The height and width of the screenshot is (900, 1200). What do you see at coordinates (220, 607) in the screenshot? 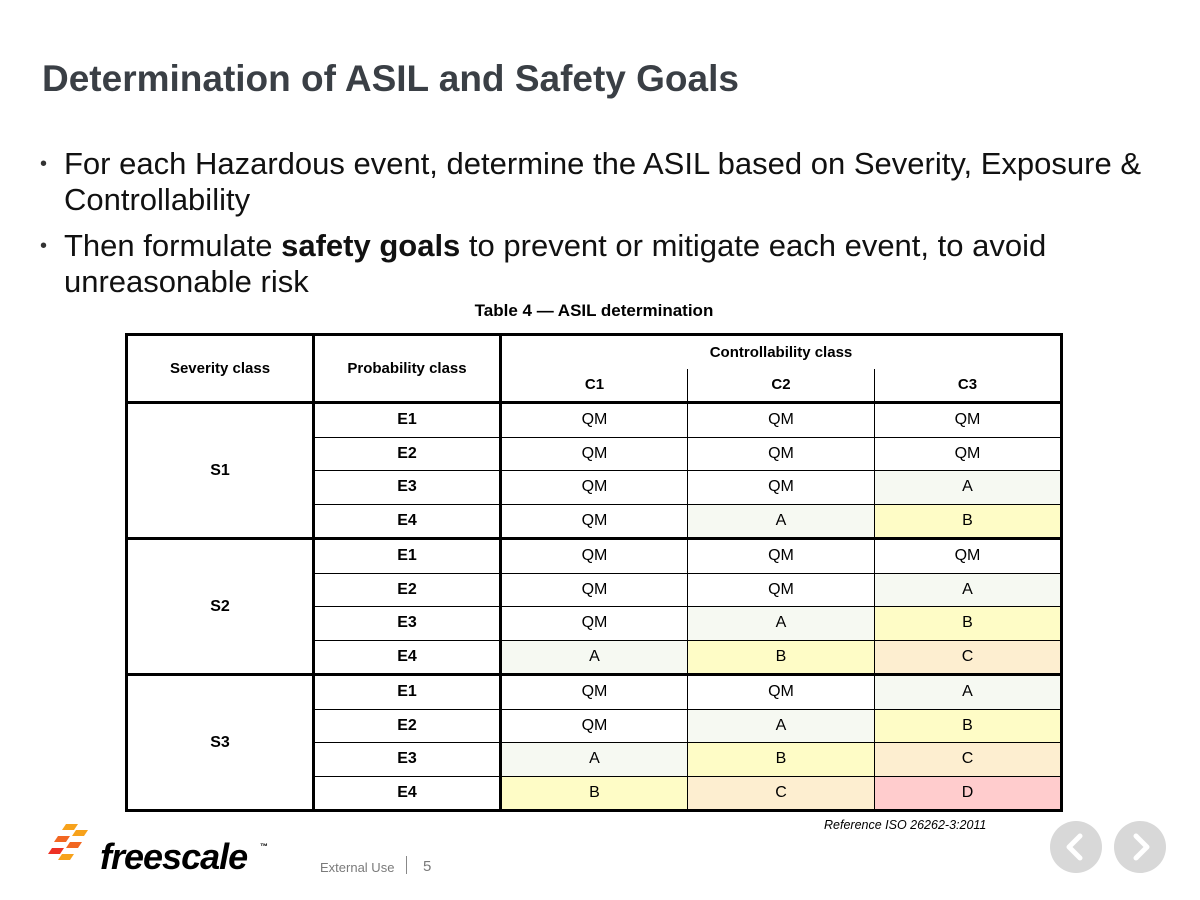
I see `severity-cell: S2` at bounding box center [220, 607].